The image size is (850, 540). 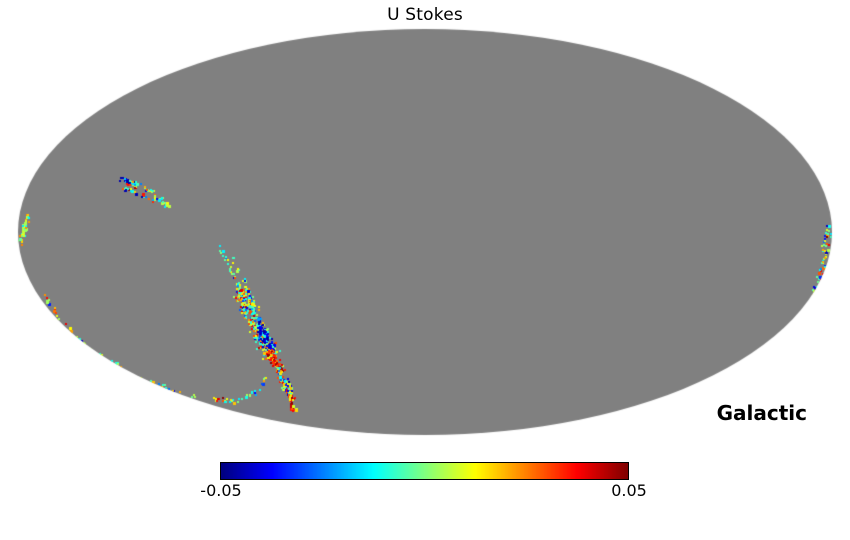 I want to click on map-title: U Stokes, so click(x=425, y=15).